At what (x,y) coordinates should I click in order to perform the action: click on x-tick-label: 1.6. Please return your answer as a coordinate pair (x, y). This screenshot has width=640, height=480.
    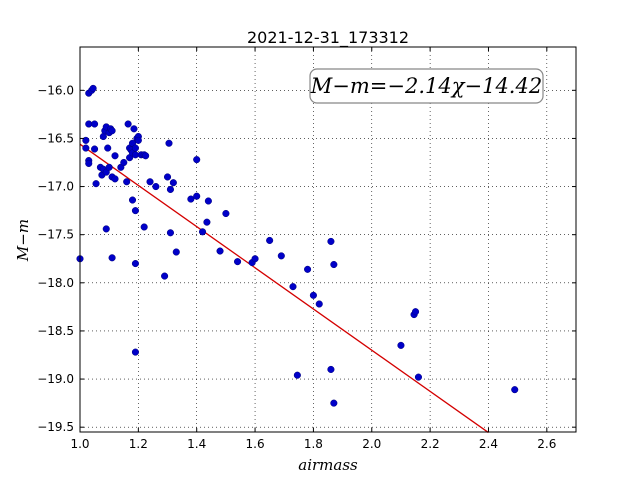
    Looking at the image, I should click on (255, 444).